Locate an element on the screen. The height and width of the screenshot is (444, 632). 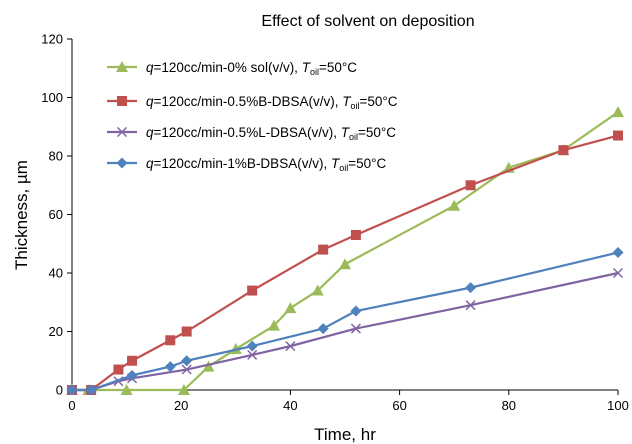
legend-entry-4: q=120cc/min-1%B-DBSA(v/v), Toil=50°C is located at coordinates (247, 164).